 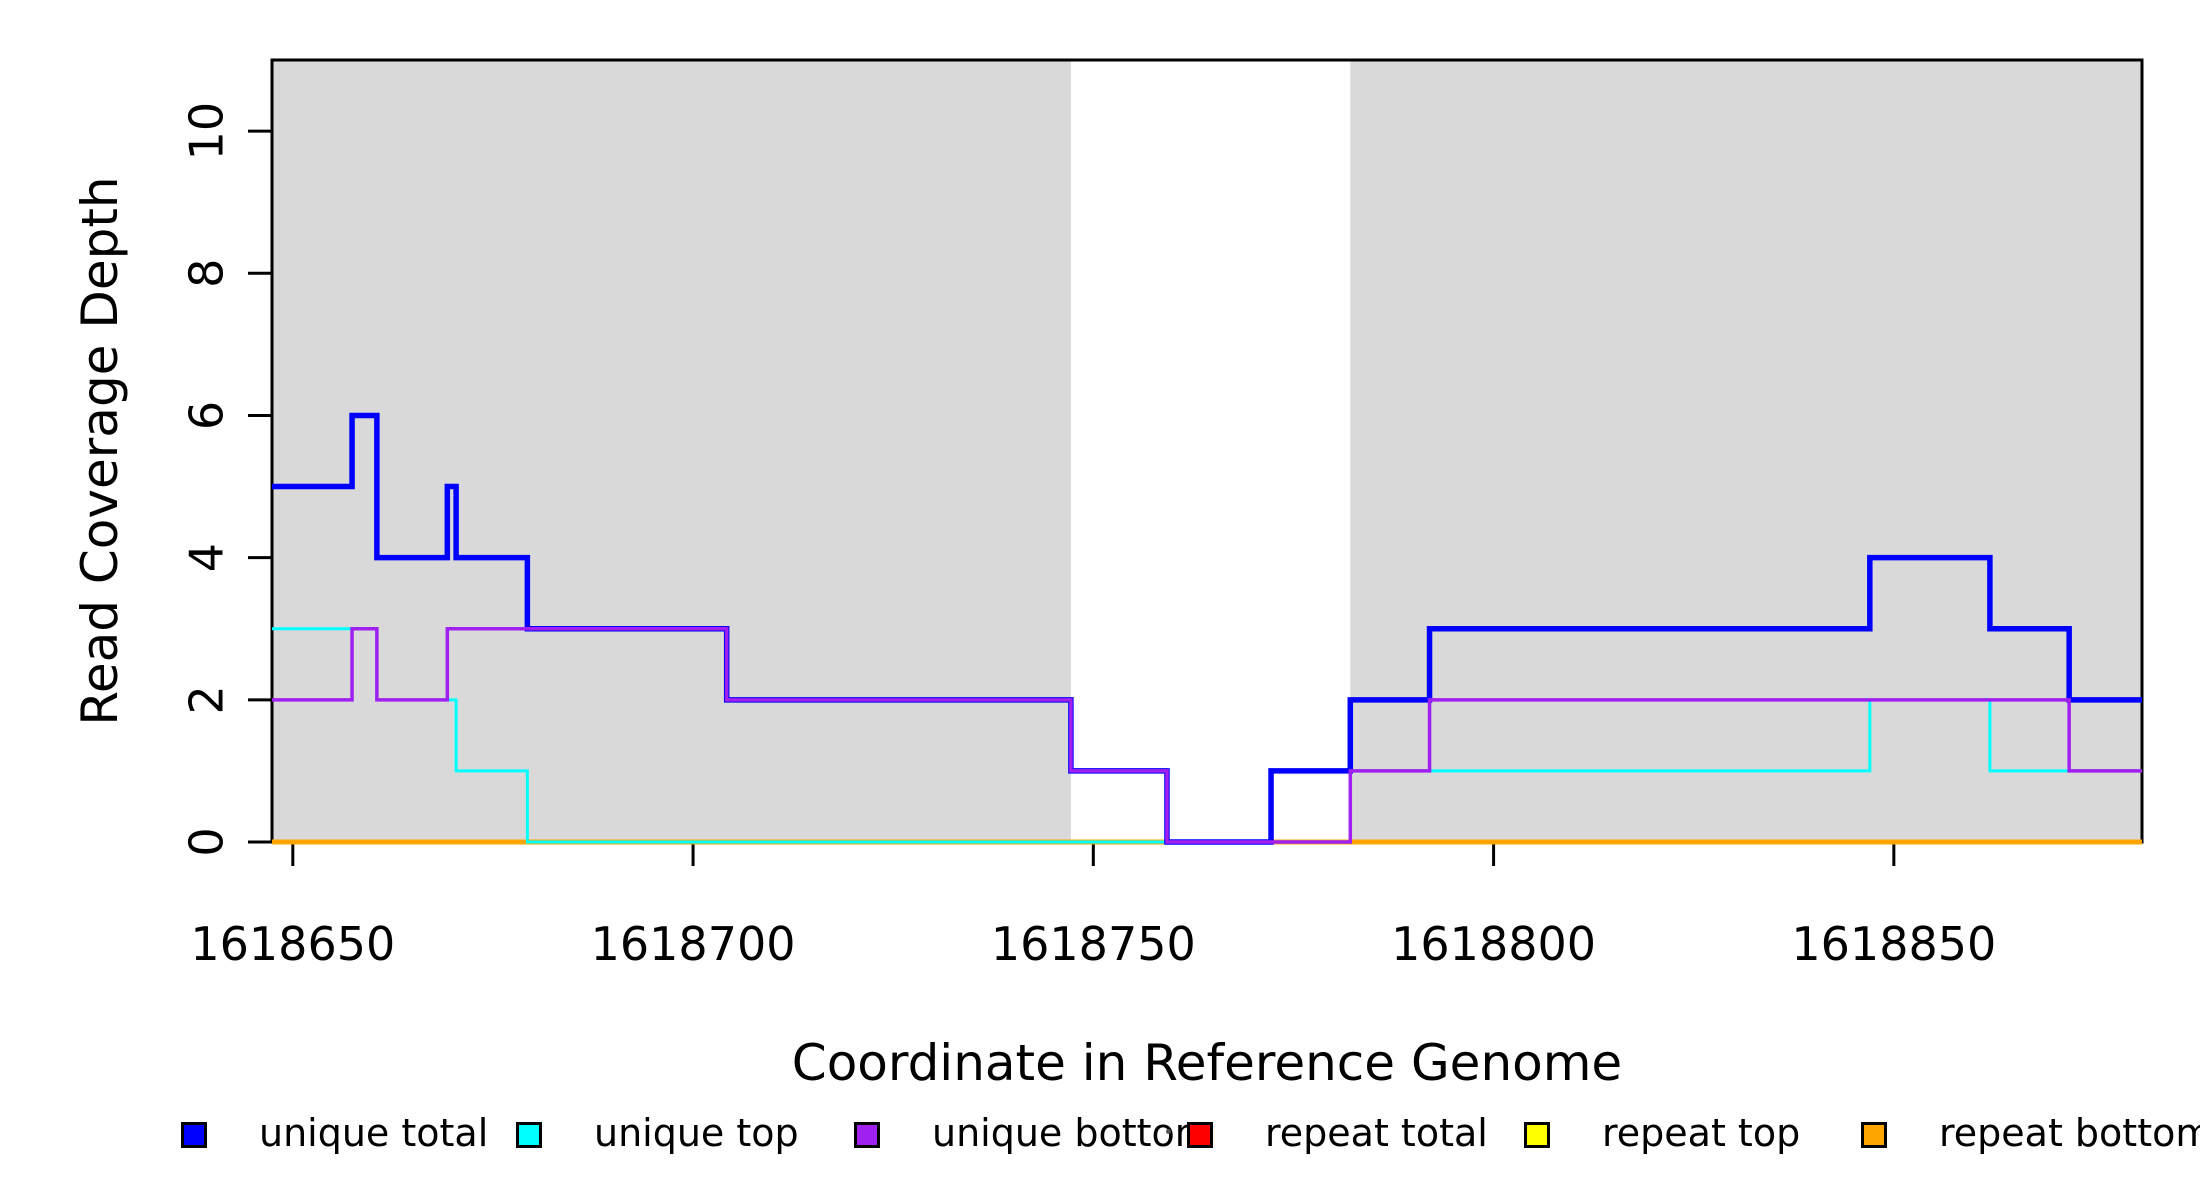 I want to click on y-tick-label: 8, so click(x=207, y=273).